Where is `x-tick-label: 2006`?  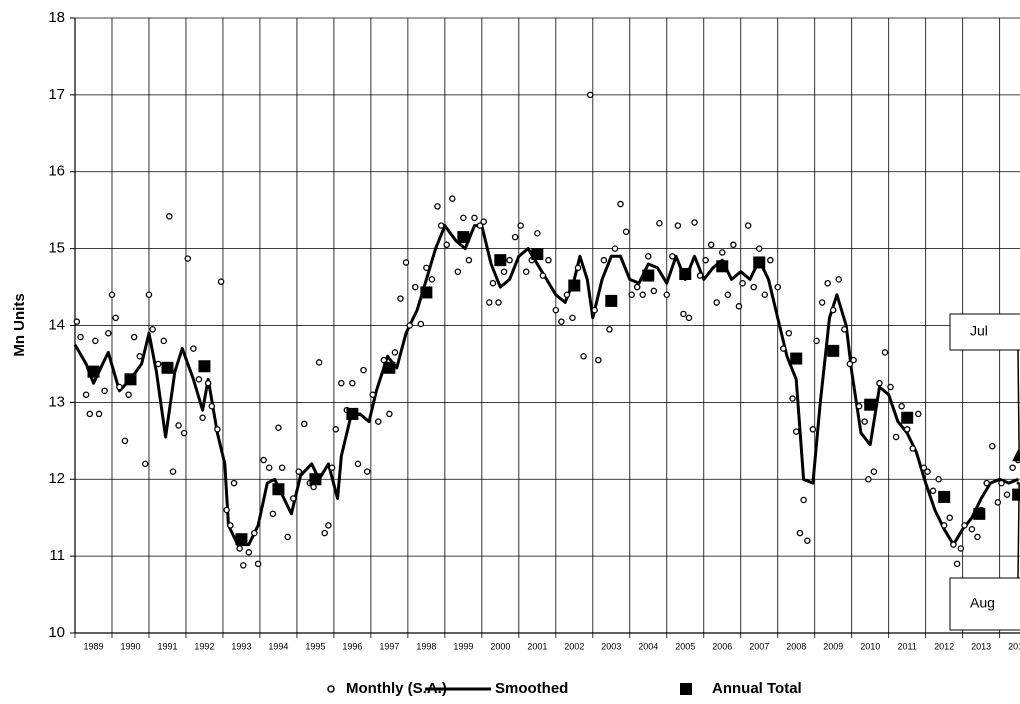
x-tick-label: 2006 is located at coordinates (722, 646).